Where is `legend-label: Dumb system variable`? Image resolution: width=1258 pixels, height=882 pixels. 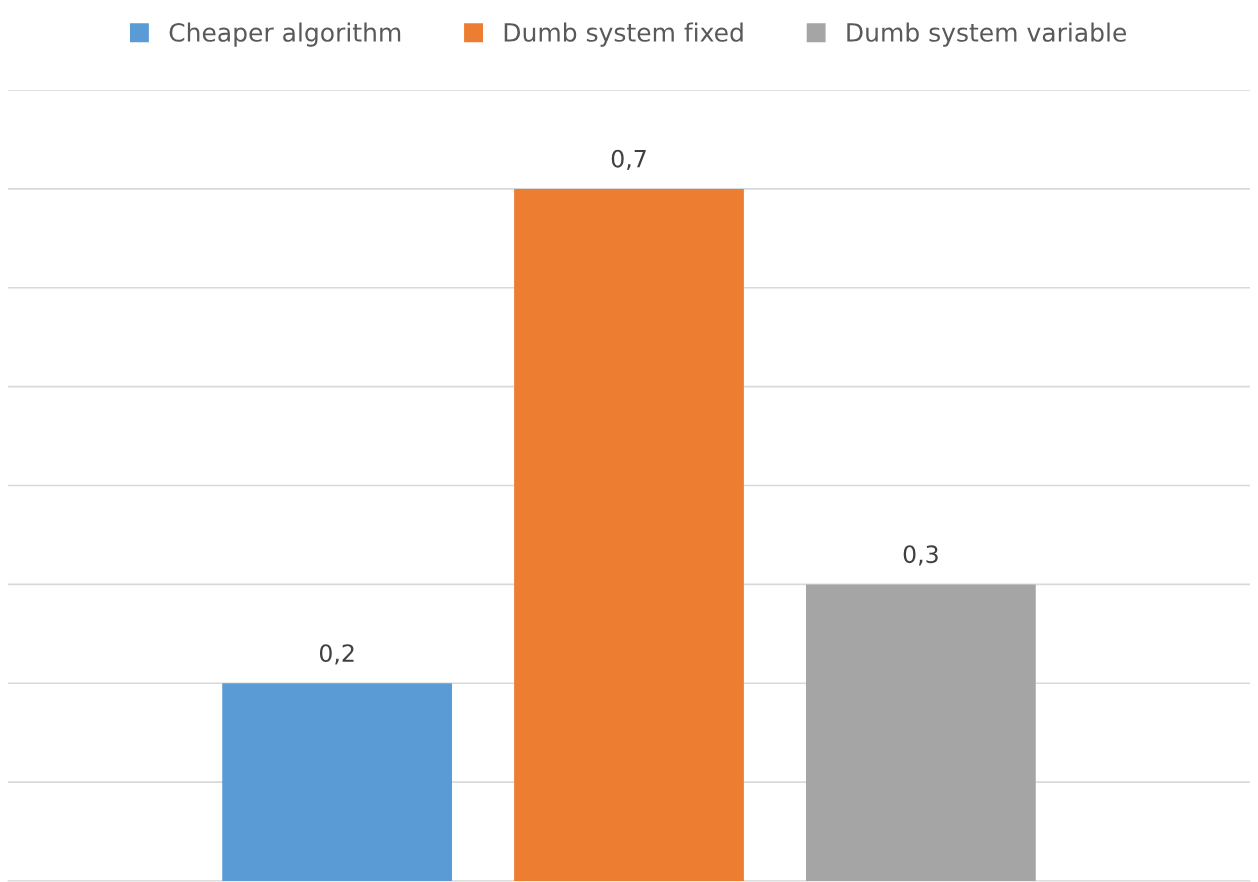
legend-label: Dumb system variable is located at coordinates (987, 34).